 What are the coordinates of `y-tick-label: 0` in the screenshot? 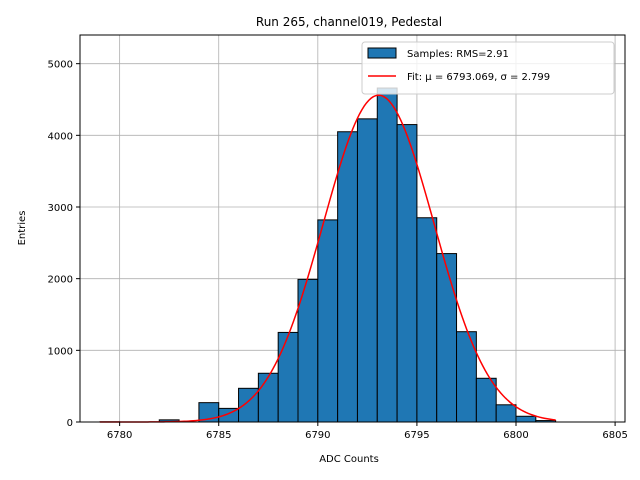 It's located at (70, 423).